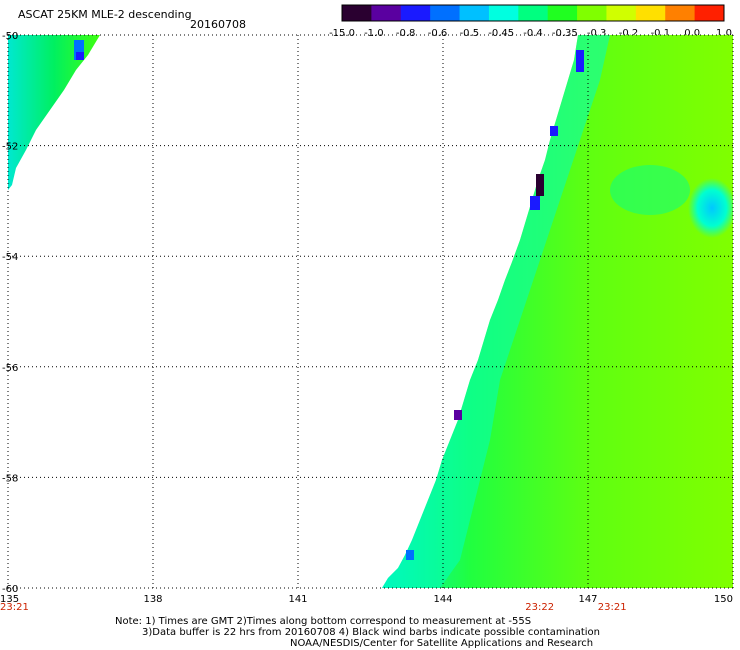 The image size is (740, 650). What do you see at coordinates (9, 599) in the screenshot?
I see `lon-label: 135` at bounding box center [9, 599].